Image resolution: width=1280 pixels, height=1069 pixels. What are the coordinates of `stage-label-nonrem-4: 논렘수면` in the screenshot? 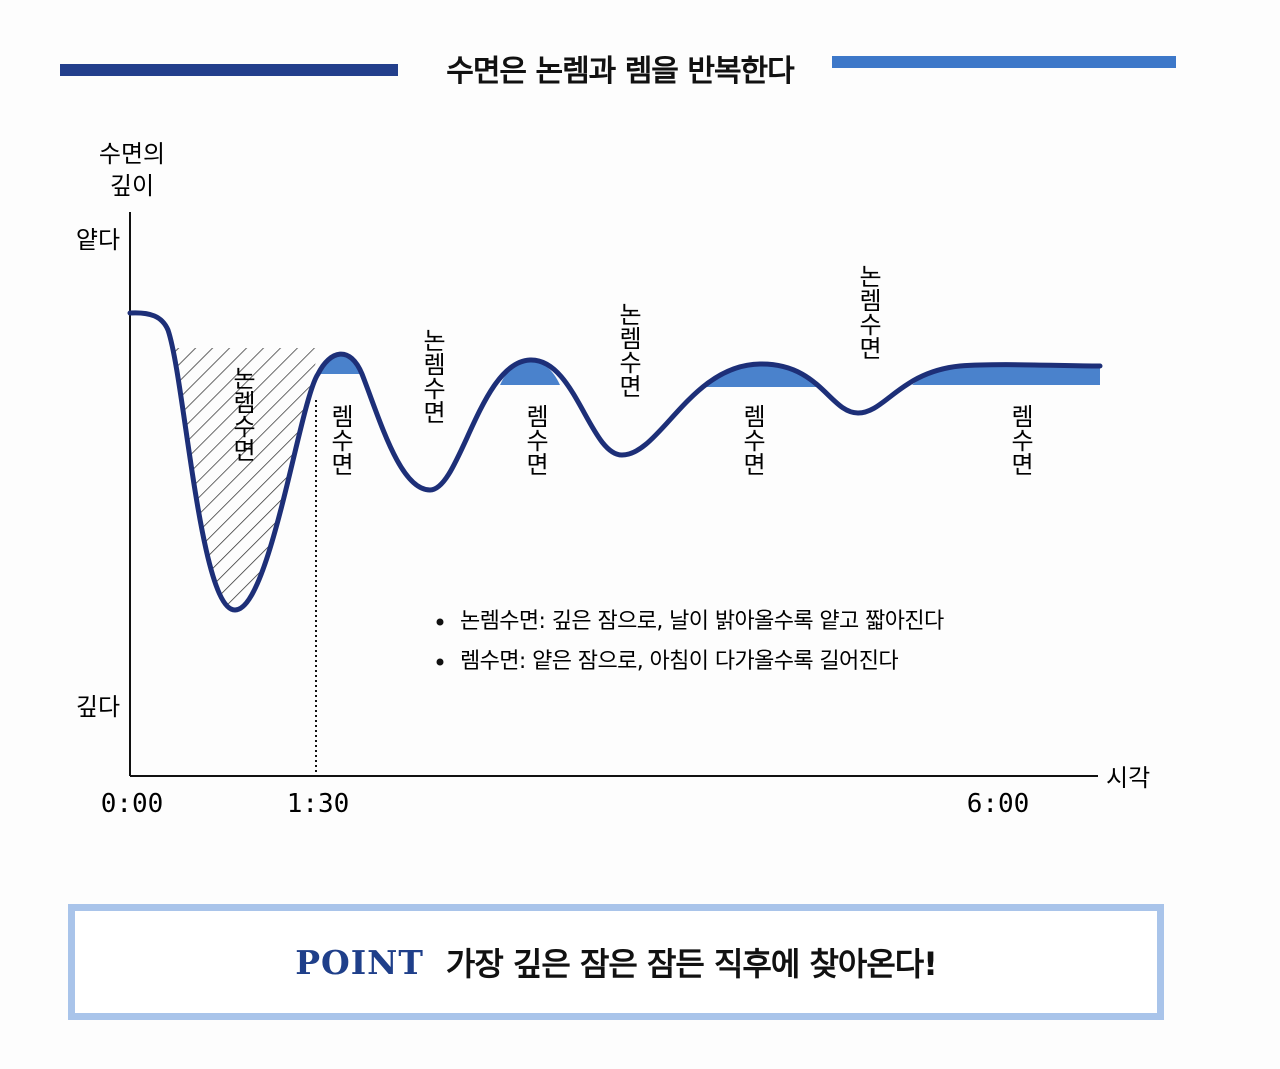 It's located at (868, 312).